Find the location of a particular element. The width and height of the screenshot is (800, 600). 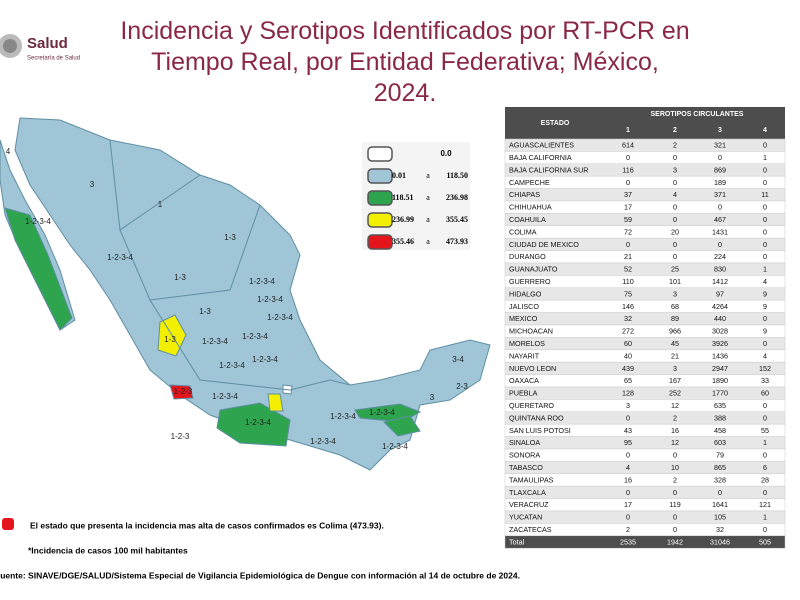

table-row-cell: 865 is located at coordinates (720, 467).